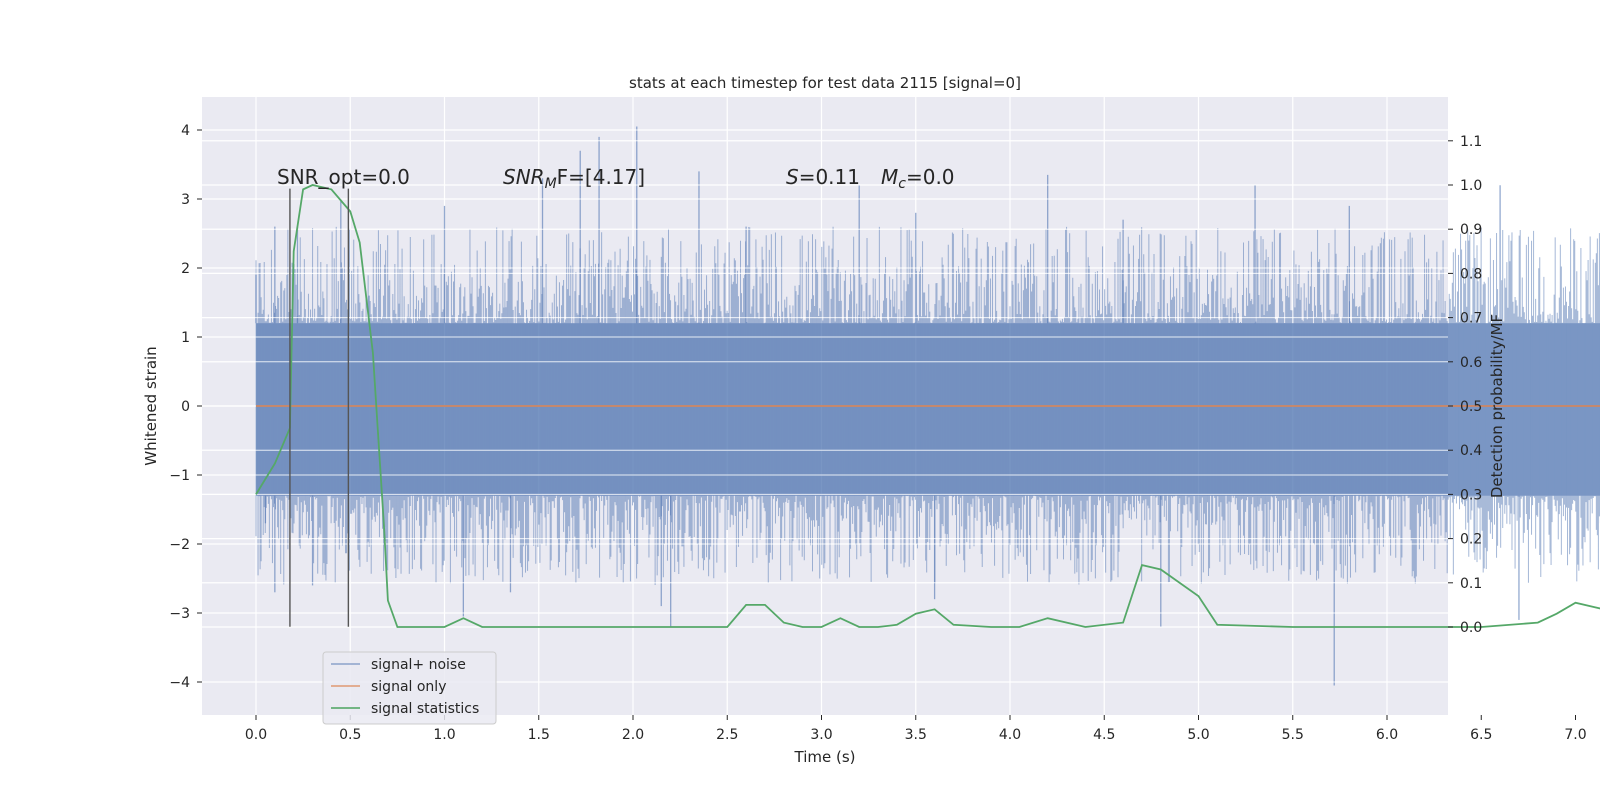 This screenshot has width=1600, height=800. What do you see at coordinates (825, 757) in the screenshot?
I see `x-axis-label: Time (s)` at bounding box center [825, 757].